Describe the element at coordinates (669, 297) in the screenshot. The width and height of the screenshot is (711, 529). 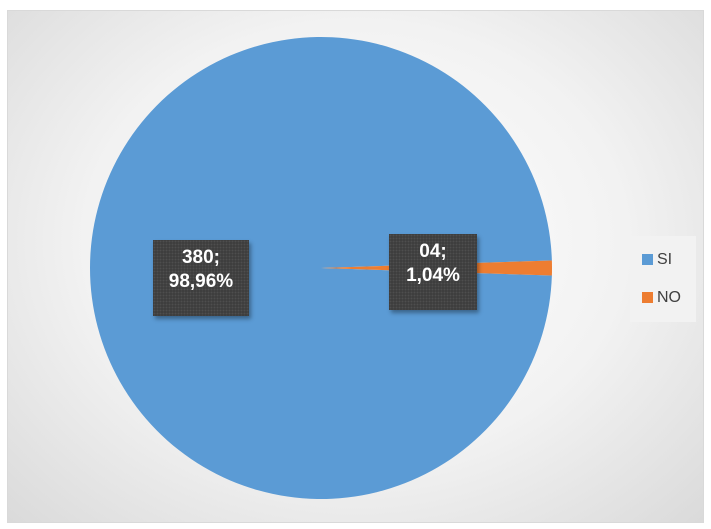
I see `legend-label-no: NO` at that location.